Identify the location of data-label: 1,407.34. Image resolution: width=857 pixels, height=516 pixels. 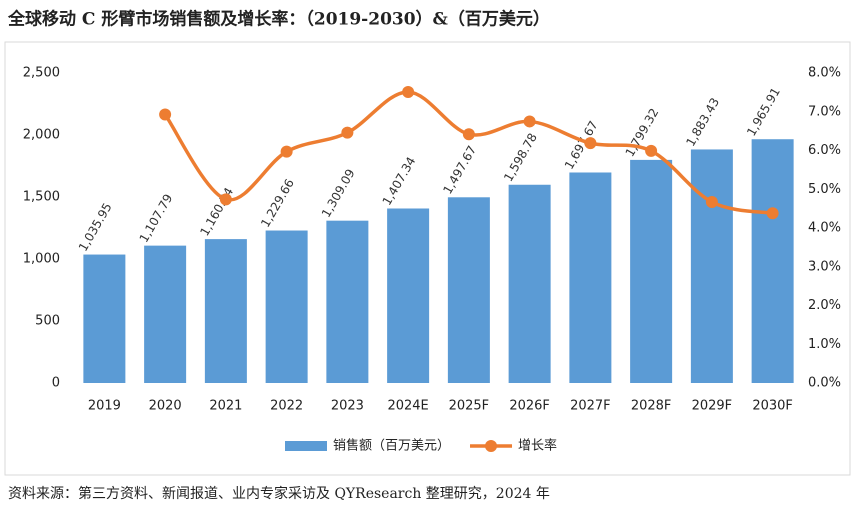
(399, 180).